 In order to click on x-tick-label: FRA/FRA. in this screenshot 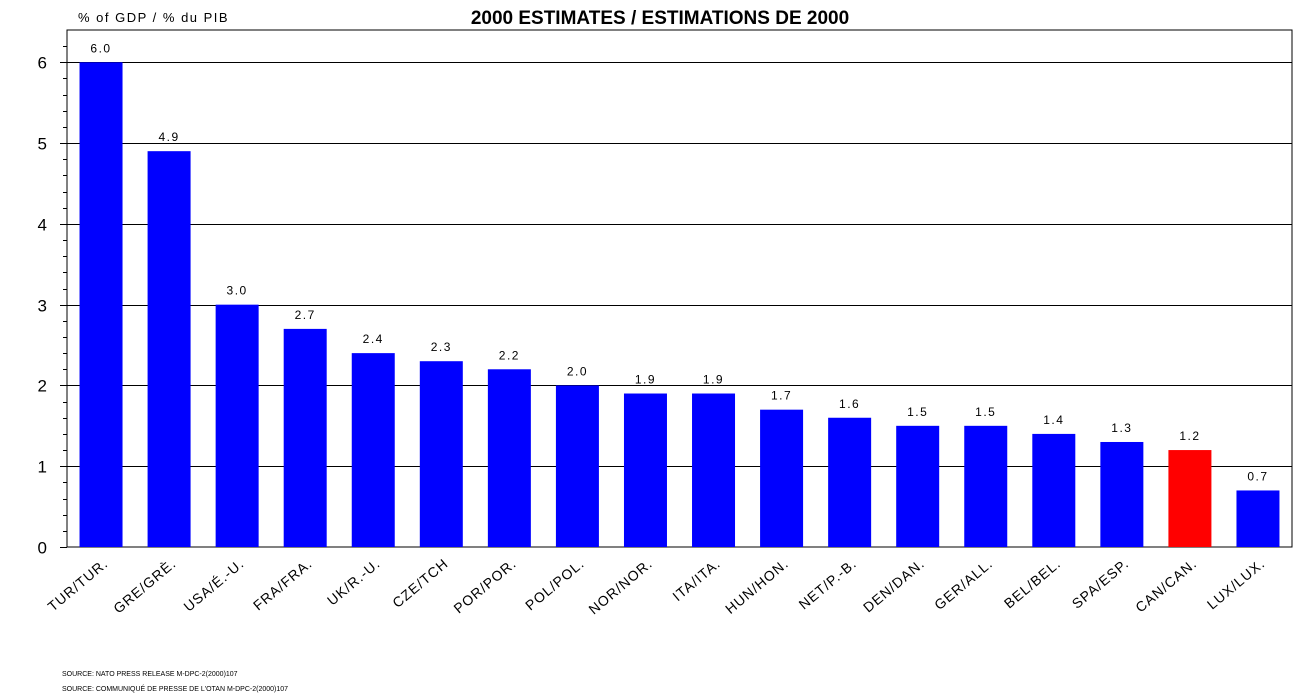, I will do `click(282, 584)`.